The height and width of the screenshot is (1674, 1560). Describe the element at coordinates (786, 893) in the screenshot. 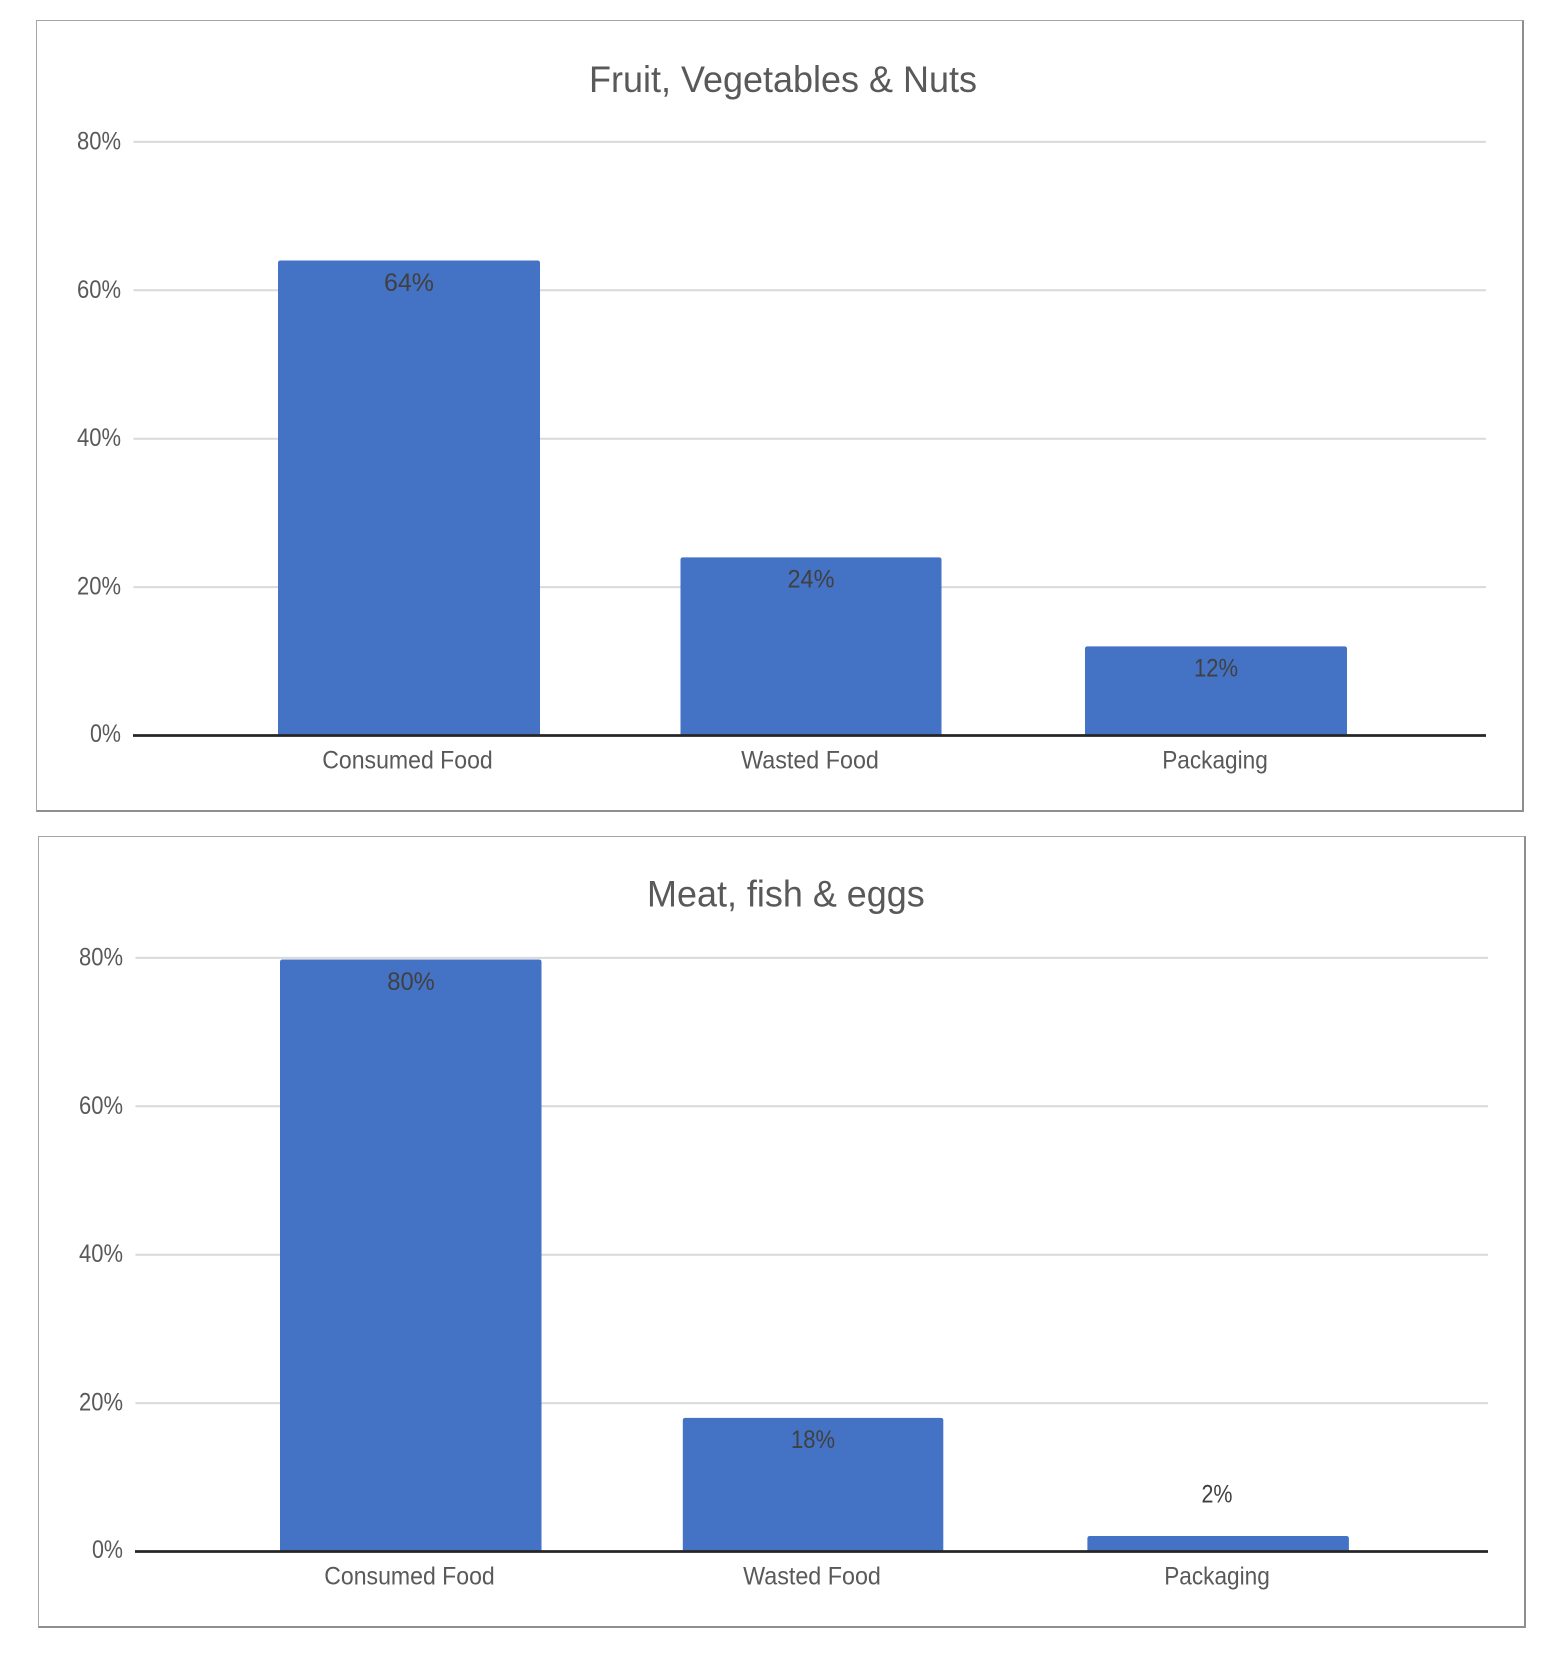

I see `svg-text: Meat, fish & eggs` at that location.